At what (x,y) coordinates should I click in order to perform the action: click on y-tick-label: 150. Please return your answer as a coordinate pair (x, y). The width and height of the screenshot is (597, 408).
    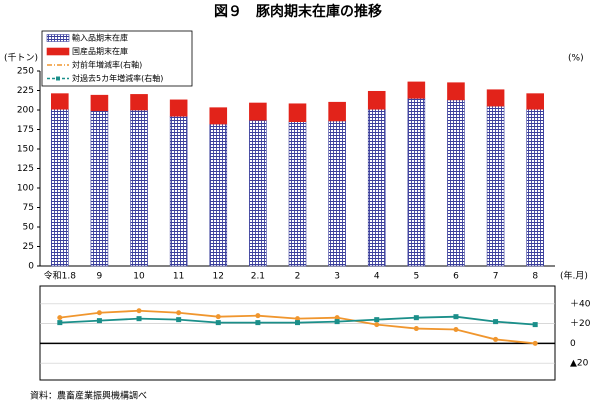
    Looking at the image, I should click on (25, 150).